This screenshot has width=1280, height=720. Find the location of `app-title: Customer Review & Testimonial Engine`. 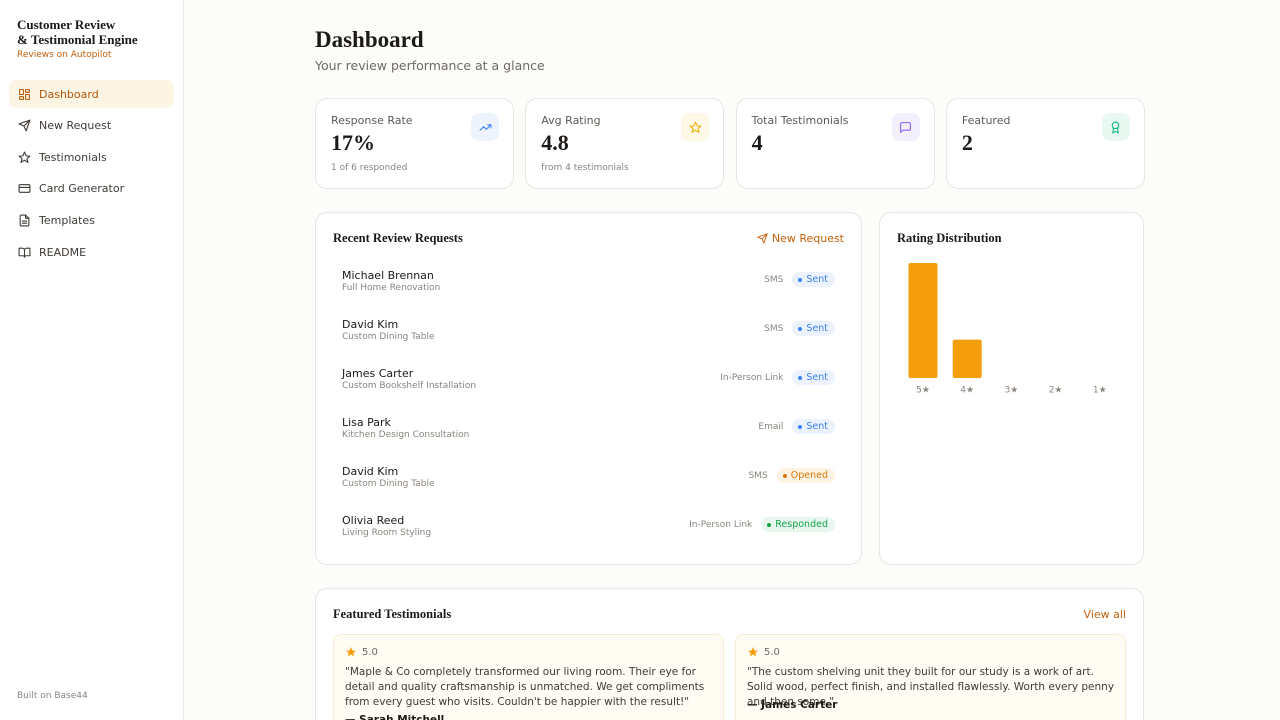

app-title: Customer Review & Testimonial Engine is located at coordinates (77, 32).